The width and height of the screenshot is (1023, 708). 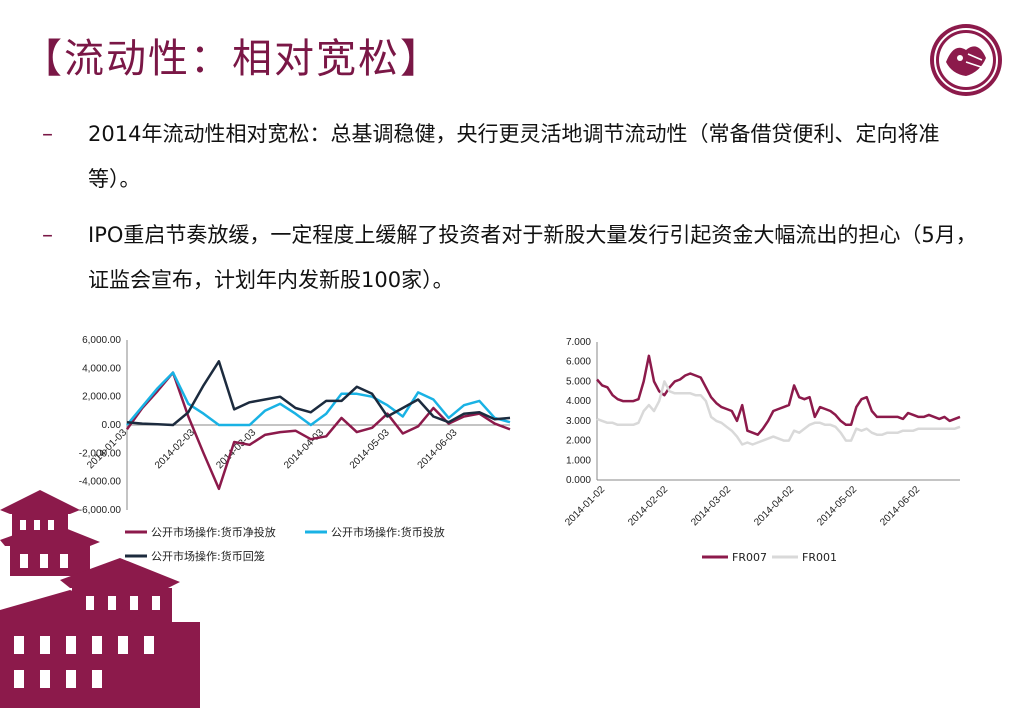 I want to click on legend-label: FR001, so click(x=819, y=557).